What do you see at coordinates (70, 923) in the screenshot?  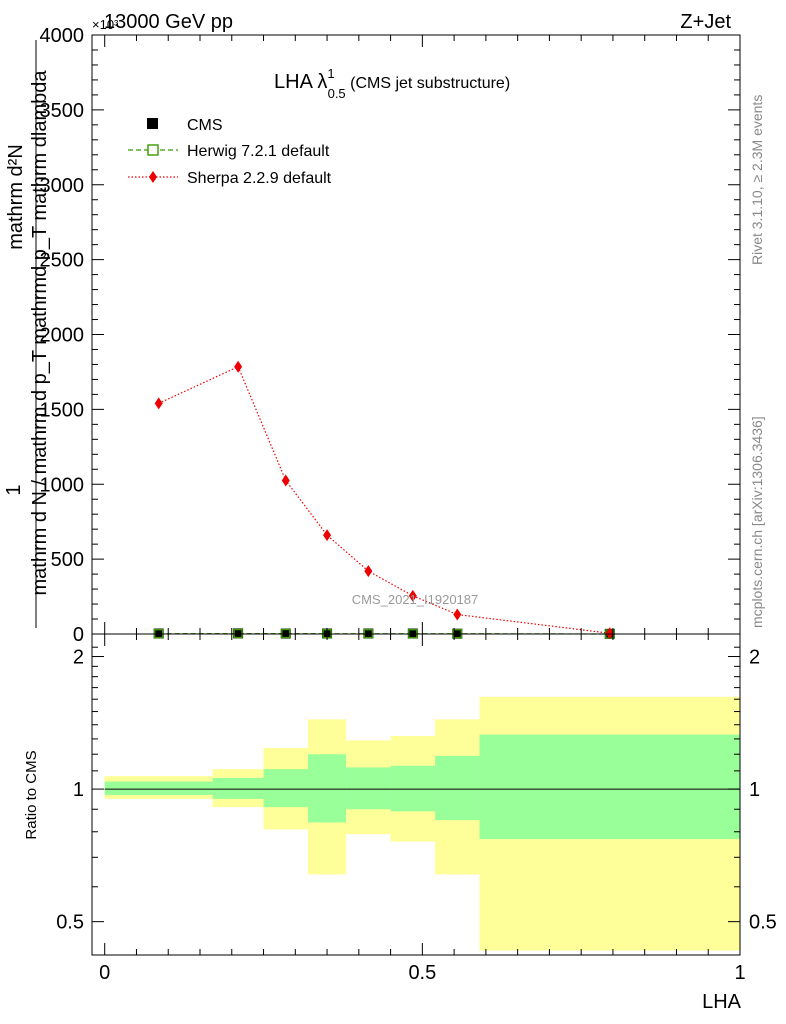 I see `ratio-y-tick-label: 0.5` at bounding box center [70, 923].